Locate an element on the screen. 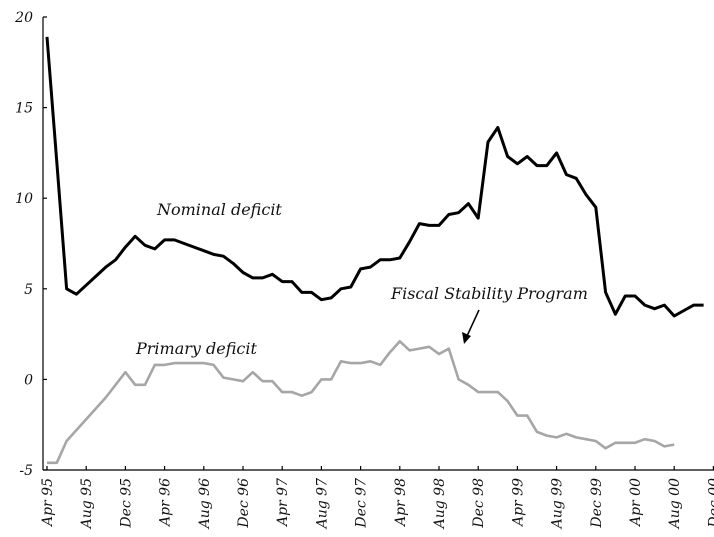  annotation-arrowhead is located at coordinates (466, 338).